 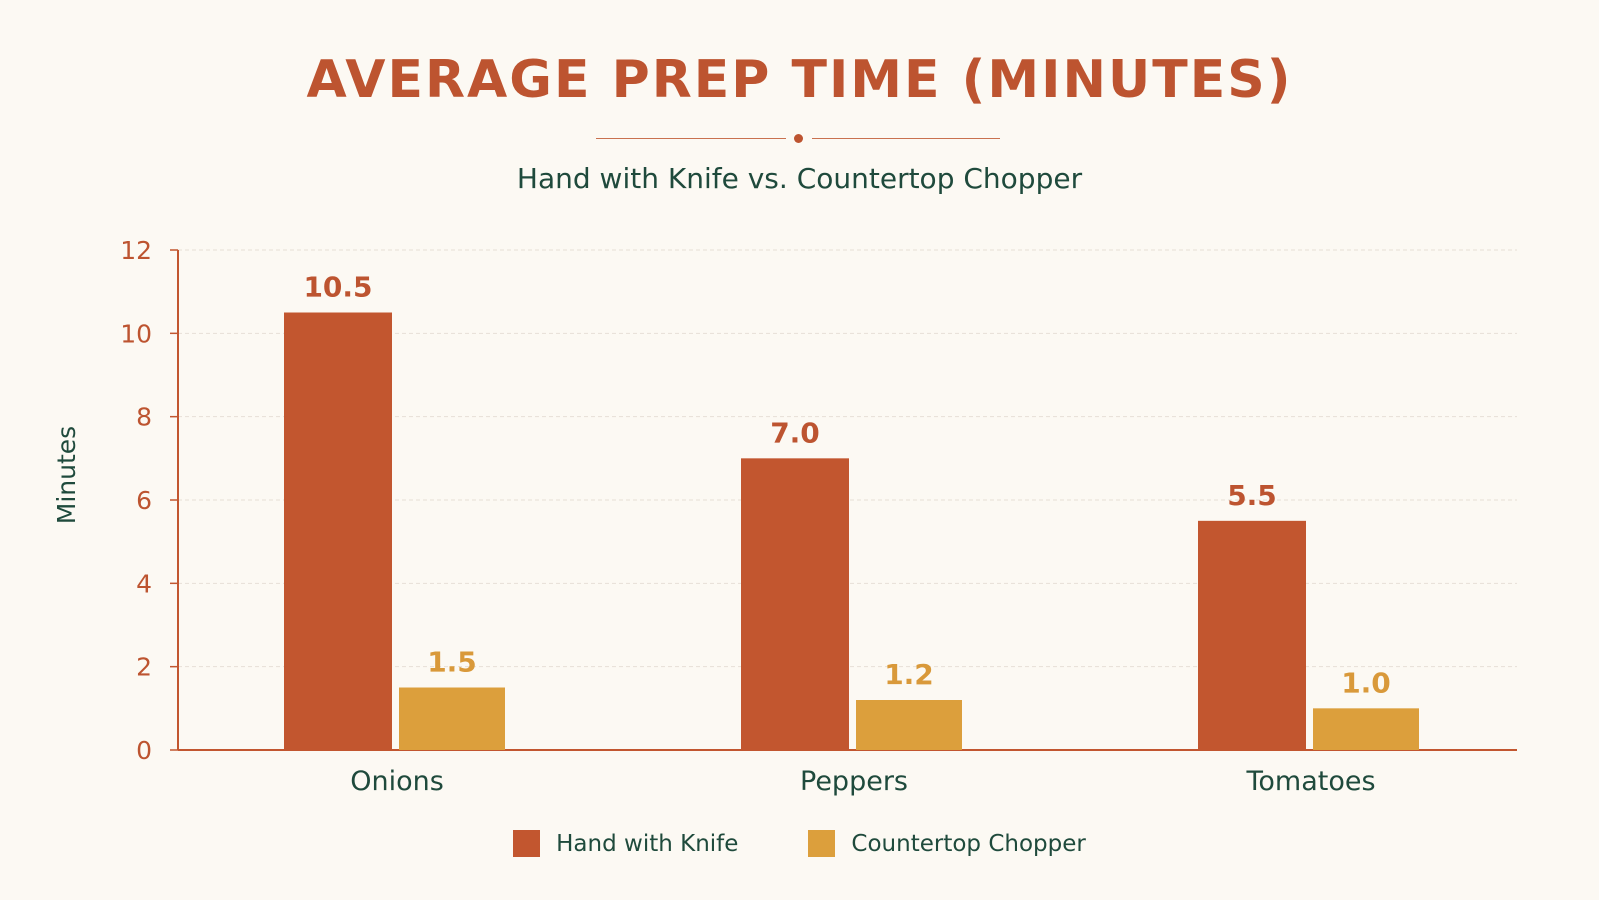 What do you see at coordinates (337, 287) in the screenshot?
I see `data-label: 10.5` at bounding box center [337, 287].